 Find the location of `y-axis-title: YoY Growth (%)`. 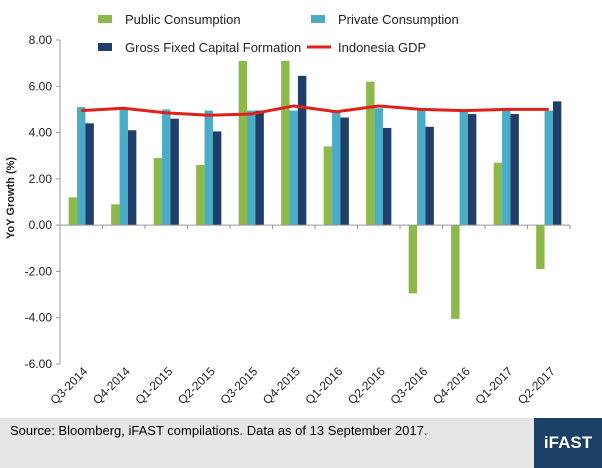

y-axis-title: YoY Growth (%) is located at coordinates (11, 198).